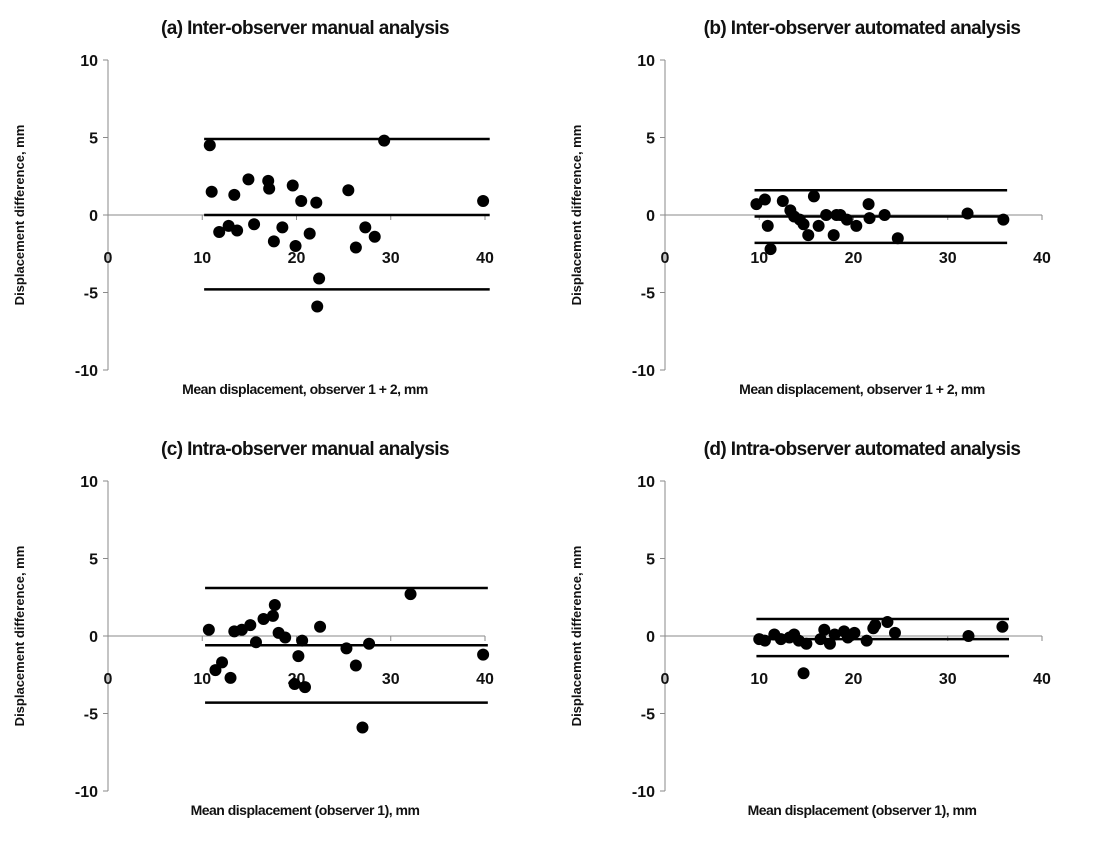 The image size is (1115, 842). I want to click on x-axis-label: Mean displacement, observer 1 + 2, mm, so click(862, 389).